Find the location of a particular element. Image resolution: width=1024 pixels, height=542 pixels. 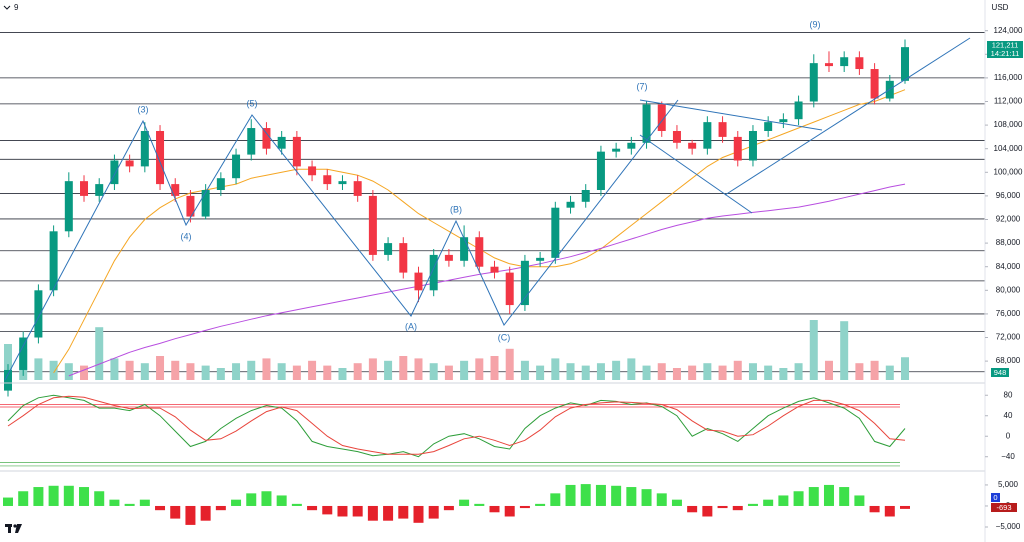

trend-line is located at coordinates (847, 116).